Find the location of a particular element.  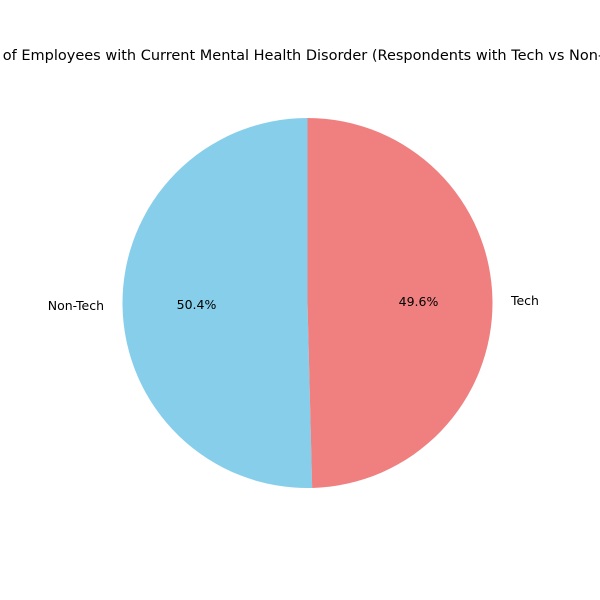

slice-label-tech: Tech is located at coordinates (524, 300).